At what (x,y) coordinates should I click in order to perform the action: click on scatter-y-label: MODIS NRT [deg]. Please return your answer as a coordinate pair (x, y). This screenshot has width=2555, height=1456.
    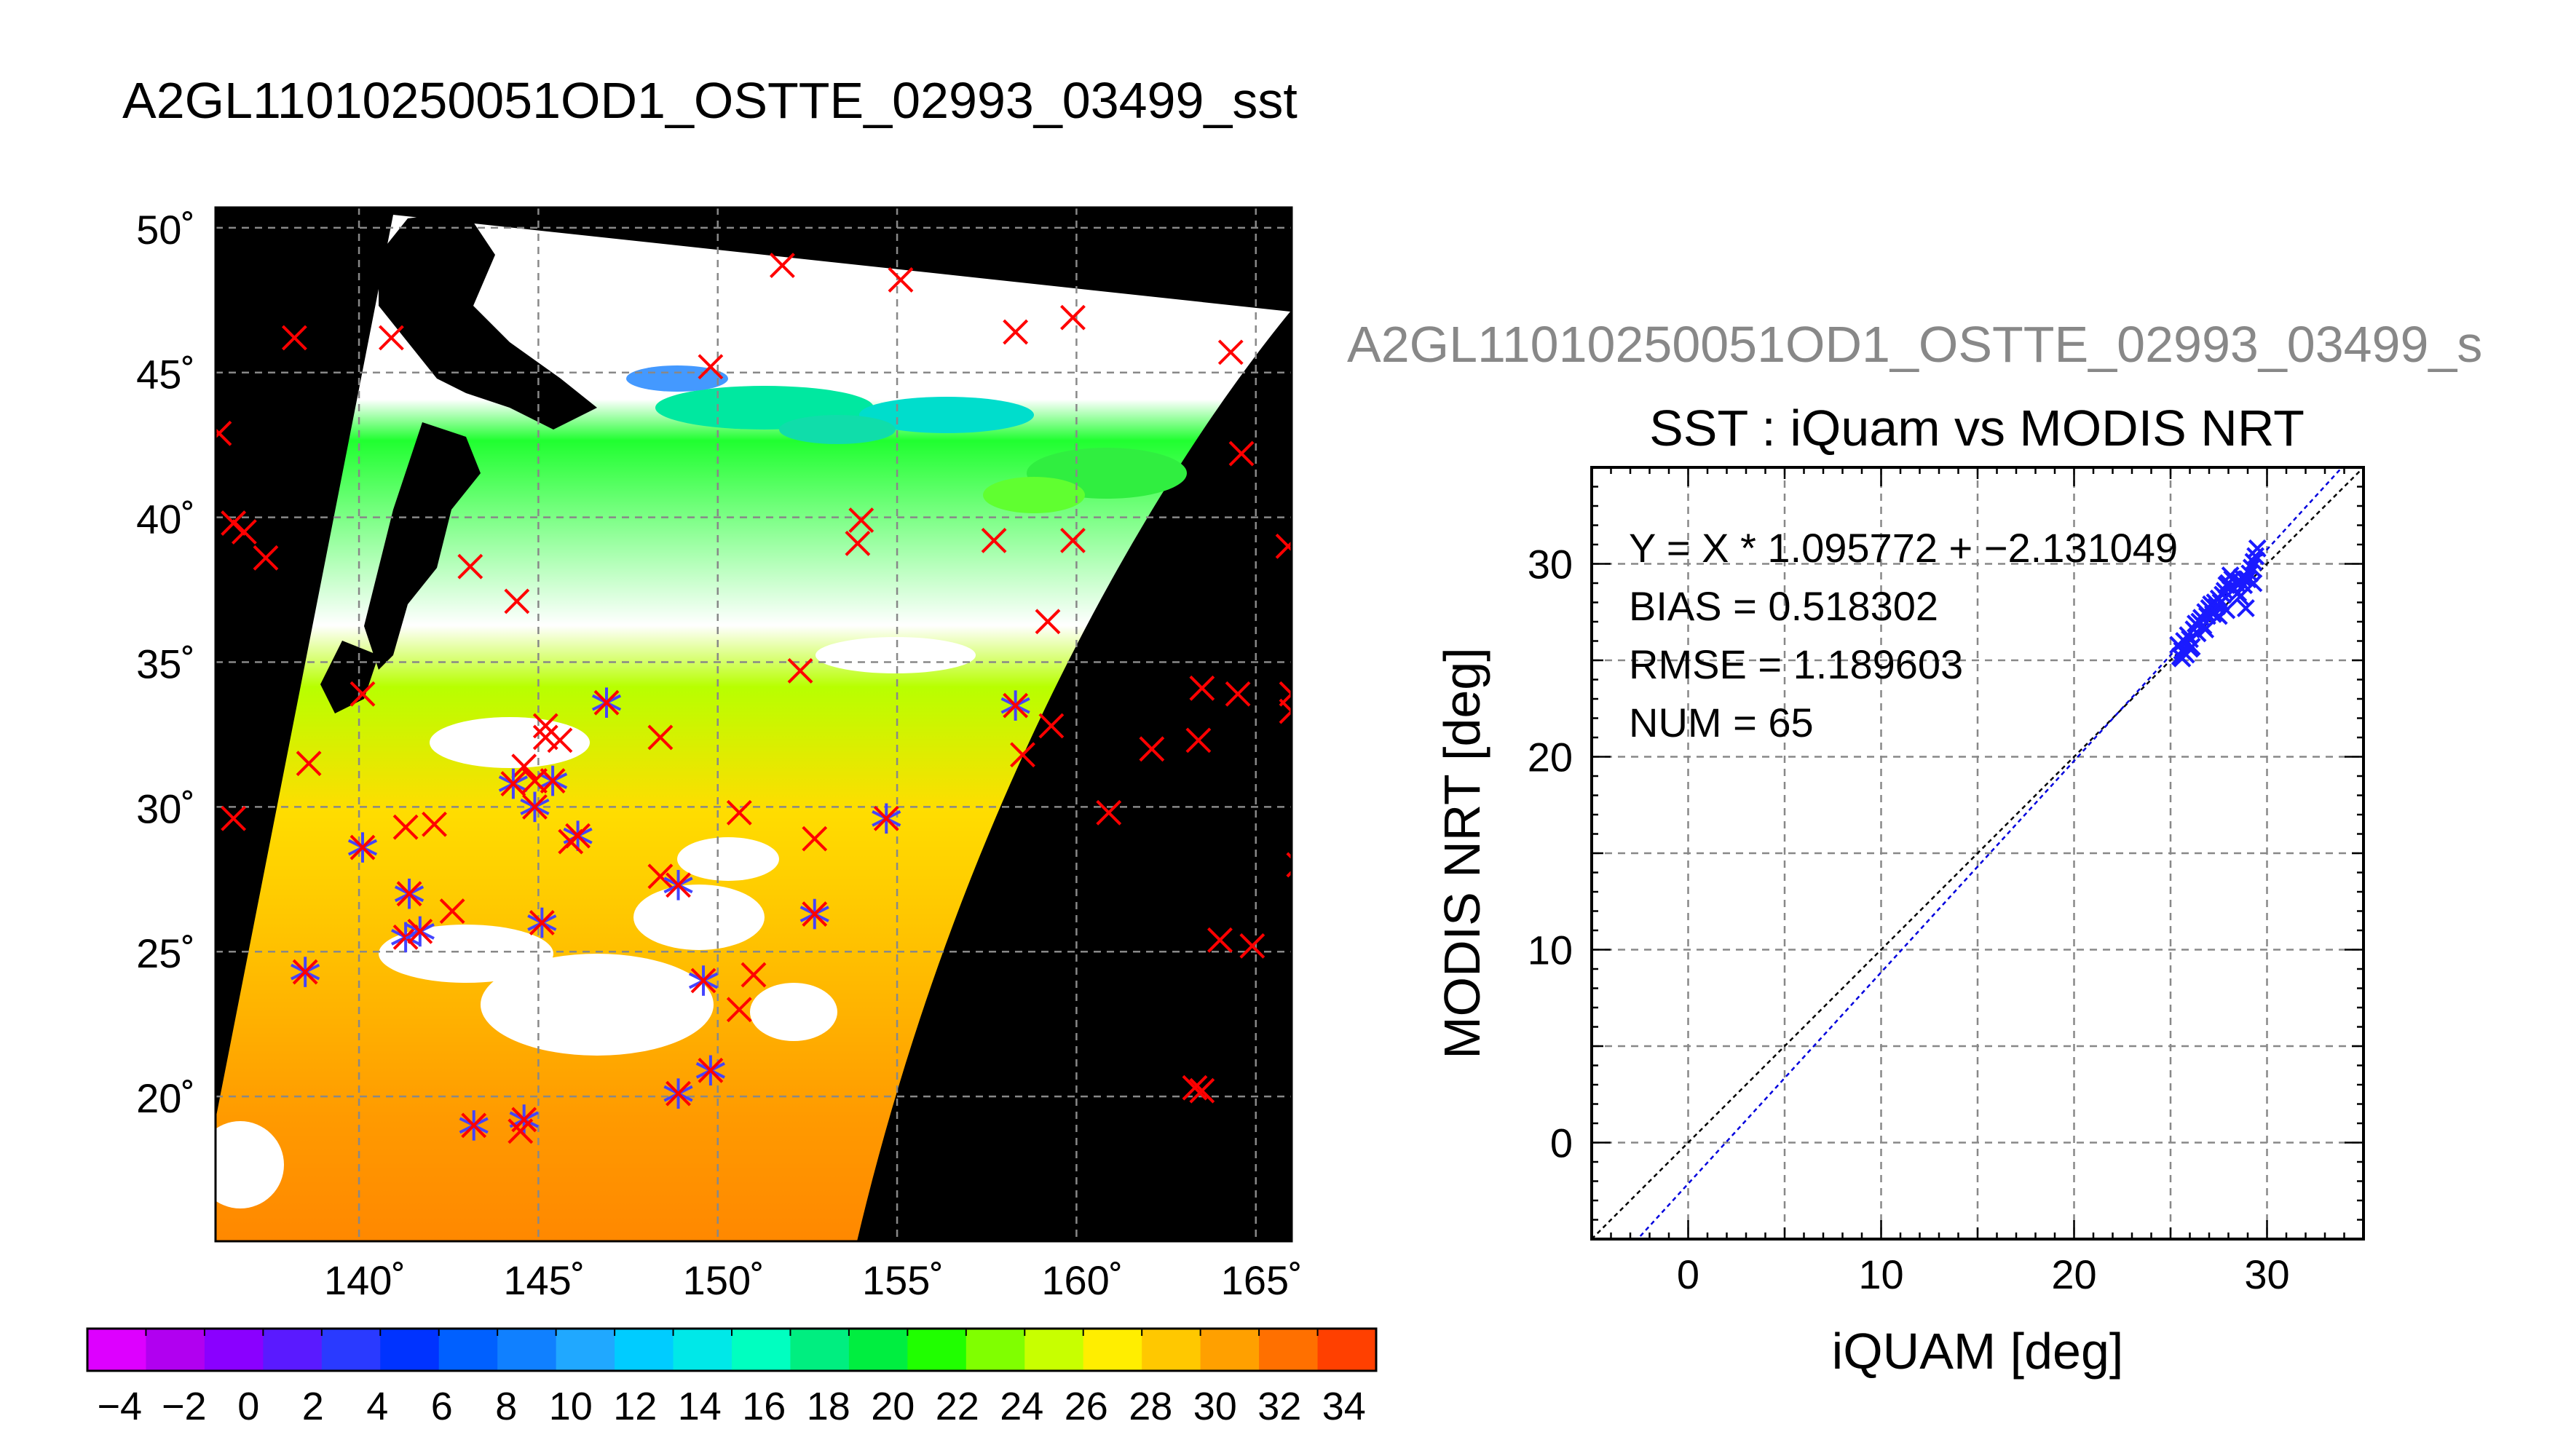
    Looking at the image, I should click on (1462, 853).